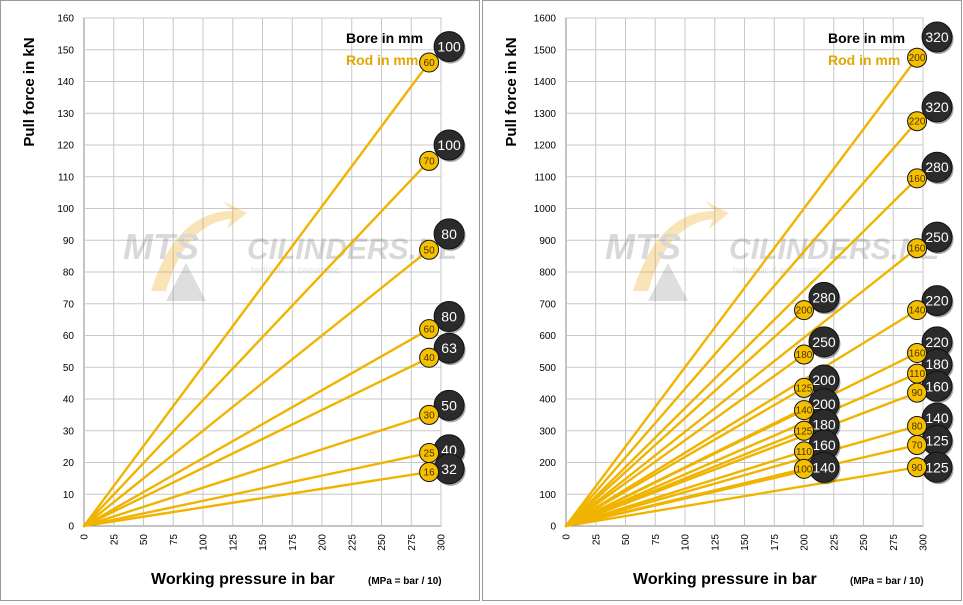 This screenshot has height=605, width=963. What do you see at coordinates (69, 273) in the screenshot?
I see `y-tick-label: 80` at bounding box center [69, 273].